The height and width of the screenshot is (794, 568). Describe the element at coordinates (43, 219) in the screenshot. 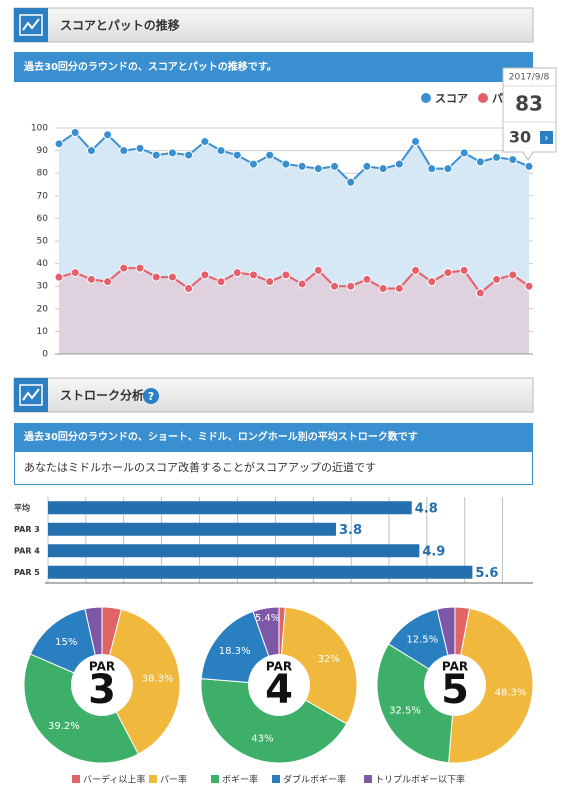

I see `y-tick-label: 60` at that location.